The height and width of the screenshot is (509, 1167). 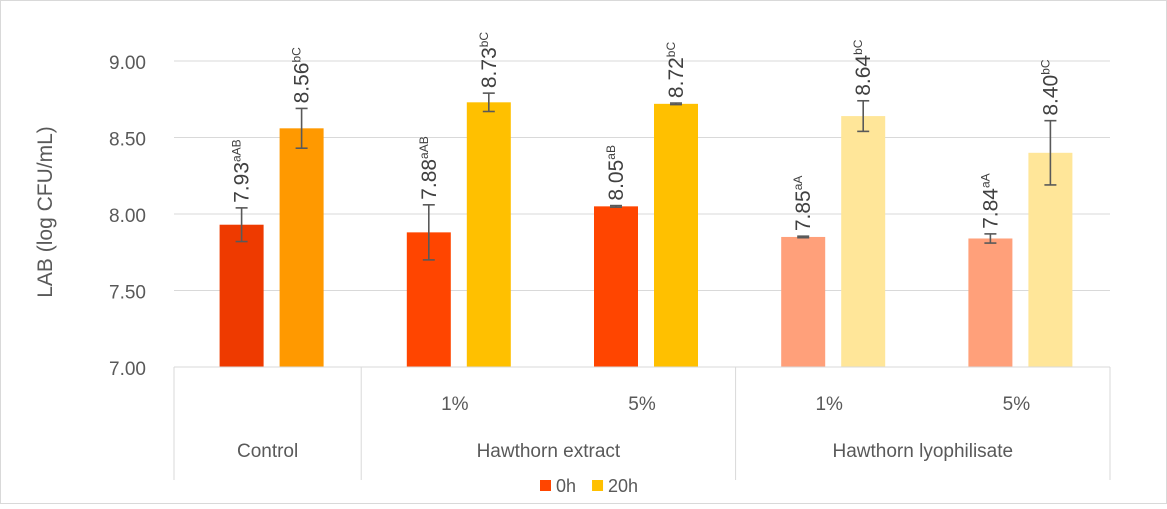 What do you see at coordinates (302, 83) in the screenshot?
I see `data-label-value: 8.56` at bounding box center [302, 83].